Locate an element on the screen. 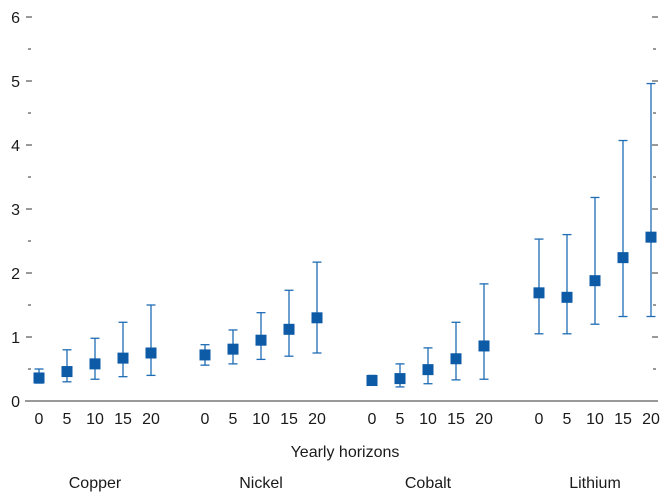  y-tick-label: 6 is located at coordinates (15, 18).